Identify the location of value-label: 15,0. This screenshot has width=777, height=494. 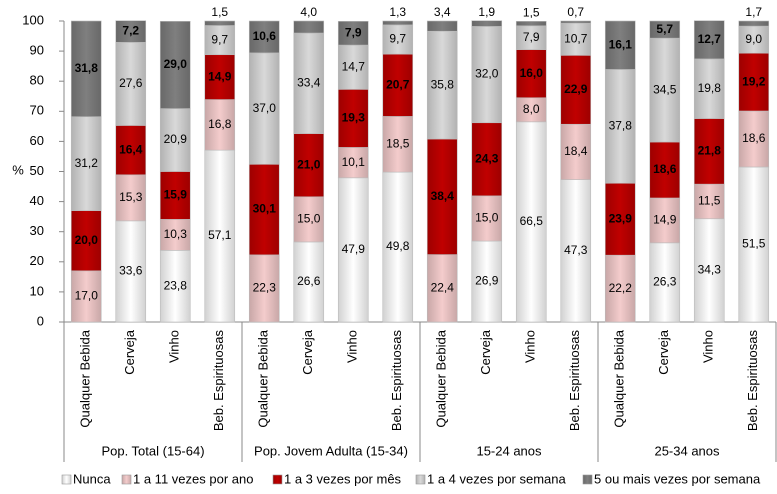
(309, 219).